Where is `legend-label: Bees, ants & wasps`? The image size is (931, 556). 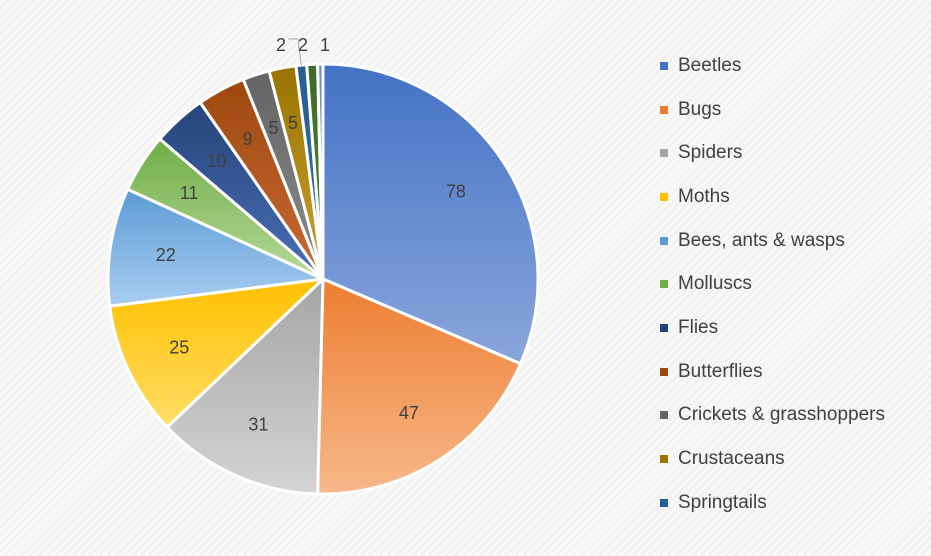 legend-label: Bees, ants & wasps is located at coordinates (761, 240).